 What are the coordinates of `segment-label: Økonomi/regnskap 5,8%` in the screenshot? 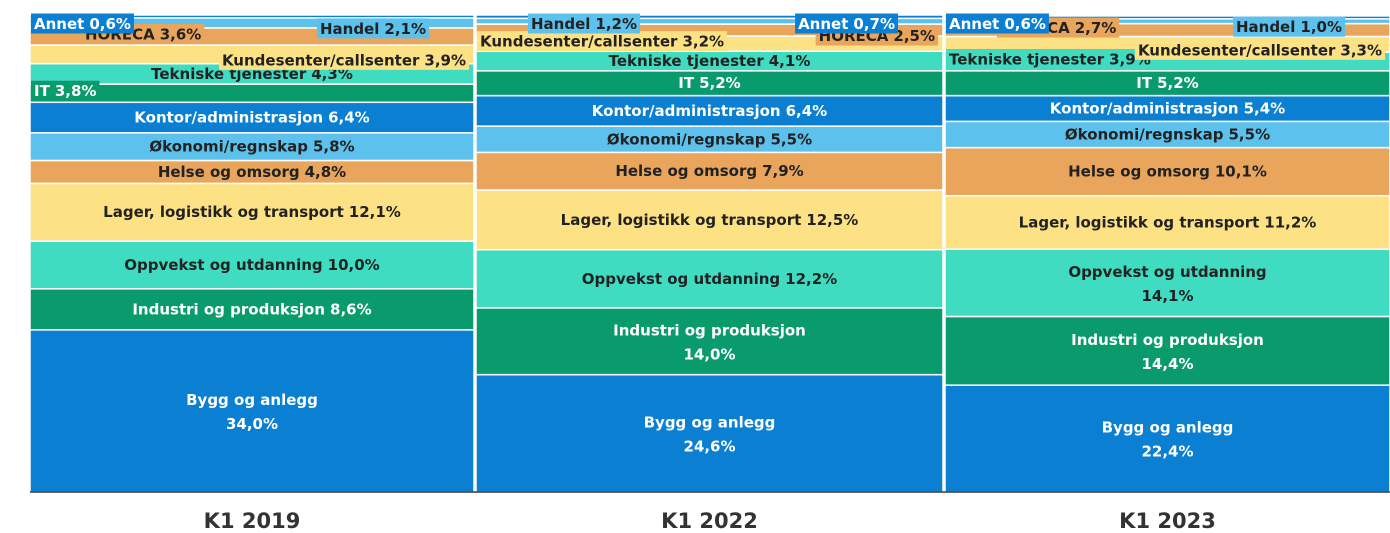 It's located at (251, 146).